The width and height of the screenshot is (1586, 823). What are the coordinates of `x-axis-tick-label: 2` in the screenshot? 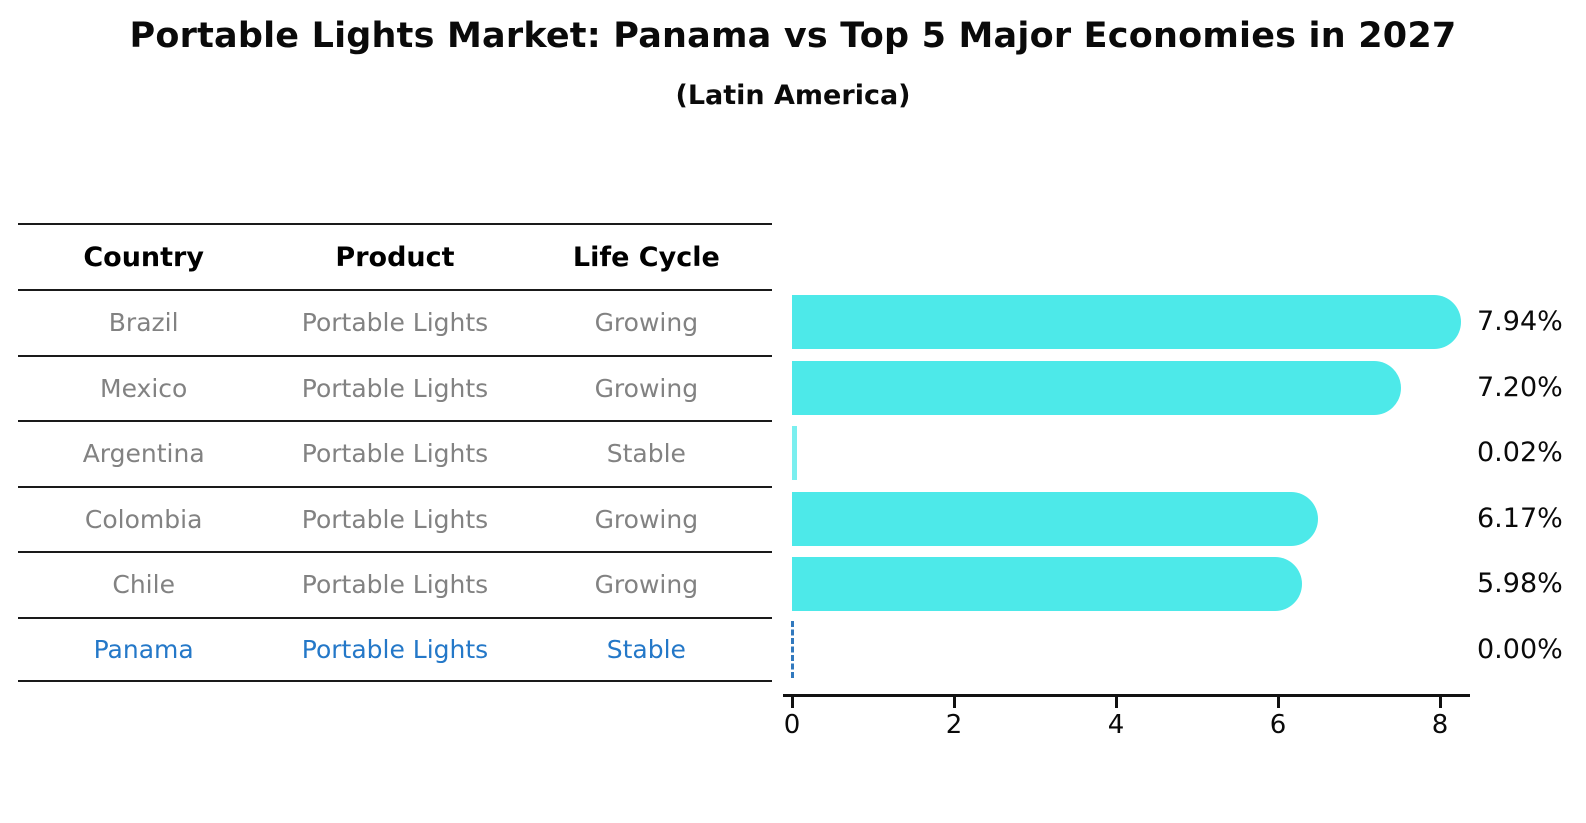 It's located at (954, 725).